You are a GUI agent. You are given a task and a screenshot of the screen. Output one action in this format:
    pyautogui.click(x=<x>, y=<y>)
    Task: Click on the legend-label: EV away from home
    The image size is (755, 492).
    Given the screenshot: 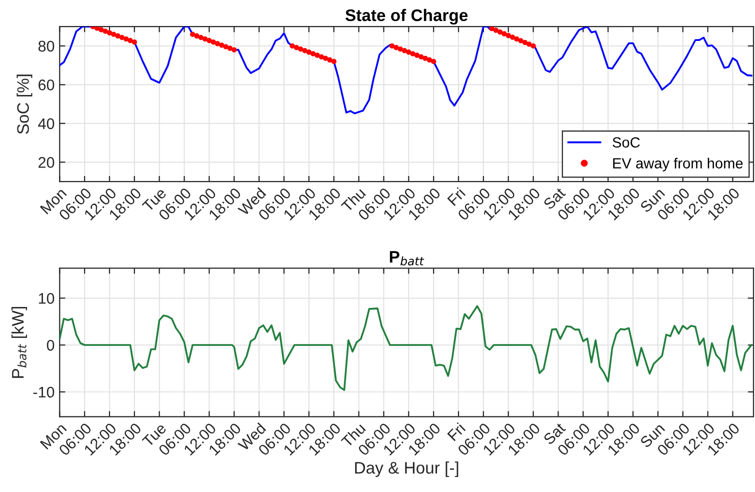 What is the action you would take?
    pyautogui.click(x=678, y=165)
    